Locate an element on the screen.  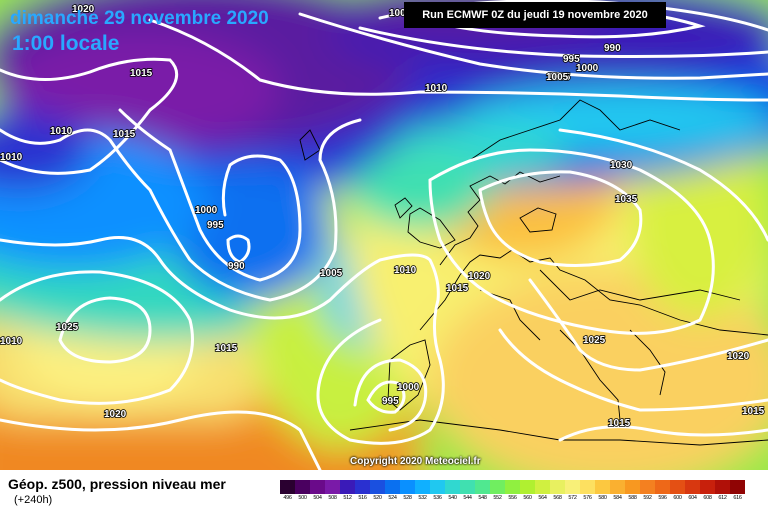
scale-cell: 540 is located at coordinates (452, 490).